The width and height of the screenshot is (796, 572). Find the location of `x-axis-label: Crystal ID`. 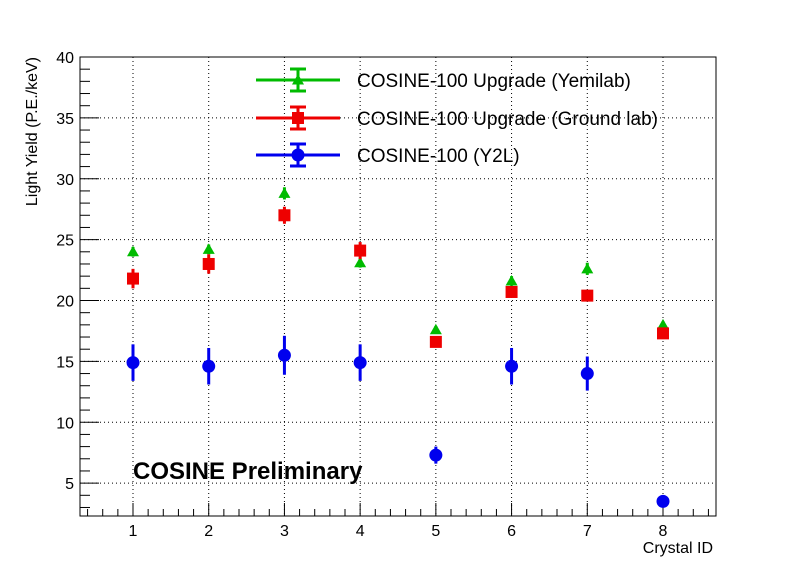

x-axis-label: Crystal ID is located at coordinates (678, 548).